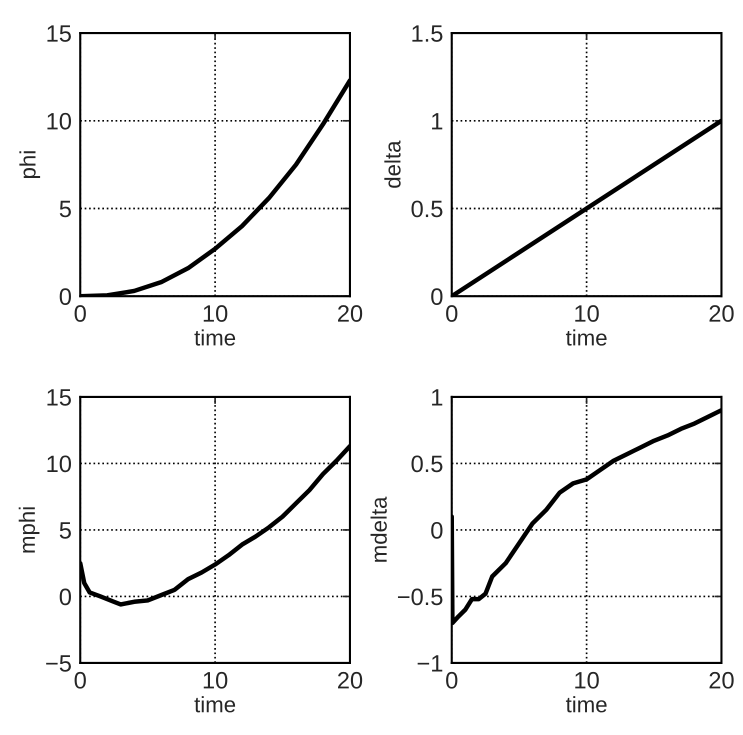 The height and width of the screenshot is (735, 743). What do you see at coordinates (29, 530) in the screenshot?
I see `y-axis-title: mphi` at bounding box center [29, 530].